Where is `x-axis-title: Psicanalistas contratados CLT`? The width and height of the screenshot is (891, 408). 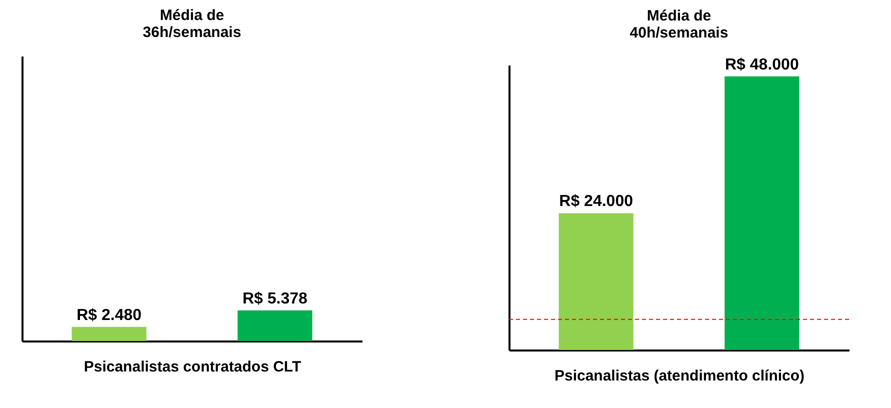 x-axis-title: Psicanalistas contratados CLT is located at coordinates (193, 367).